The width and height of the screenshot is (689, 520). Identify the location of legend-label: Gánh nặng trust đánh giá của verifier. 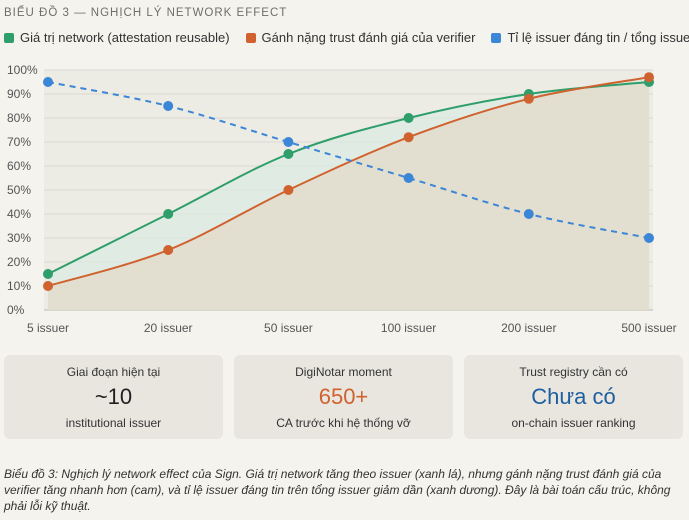
(368, 37).